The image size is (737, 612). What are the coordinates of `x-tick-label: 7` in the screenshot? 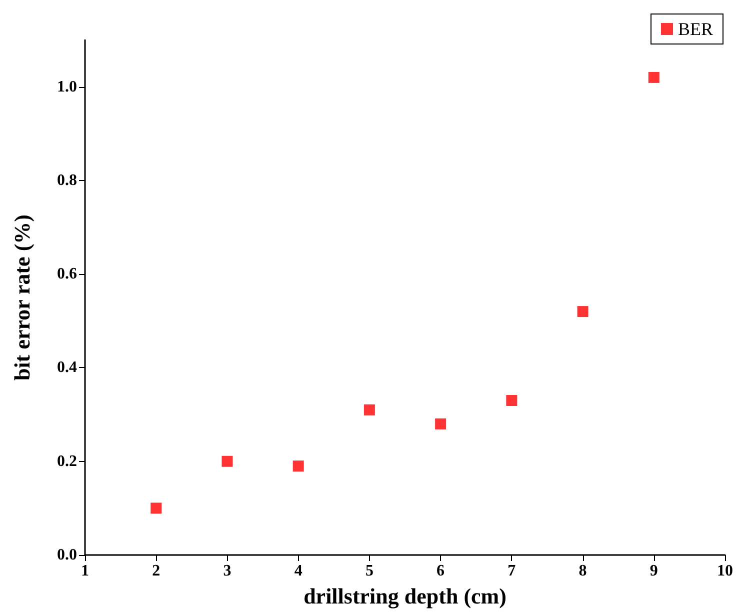 It's located at (512, 571).